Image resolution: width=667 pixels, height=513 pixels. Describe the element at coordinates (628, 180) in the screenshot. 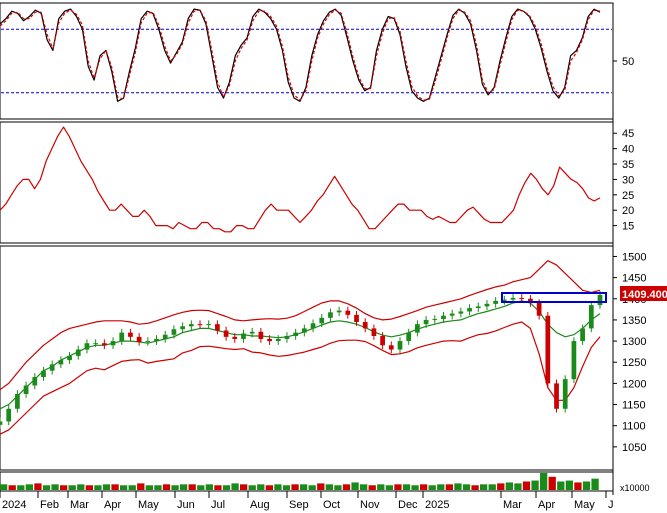

I see `adx-tick-label: 30` at that location.